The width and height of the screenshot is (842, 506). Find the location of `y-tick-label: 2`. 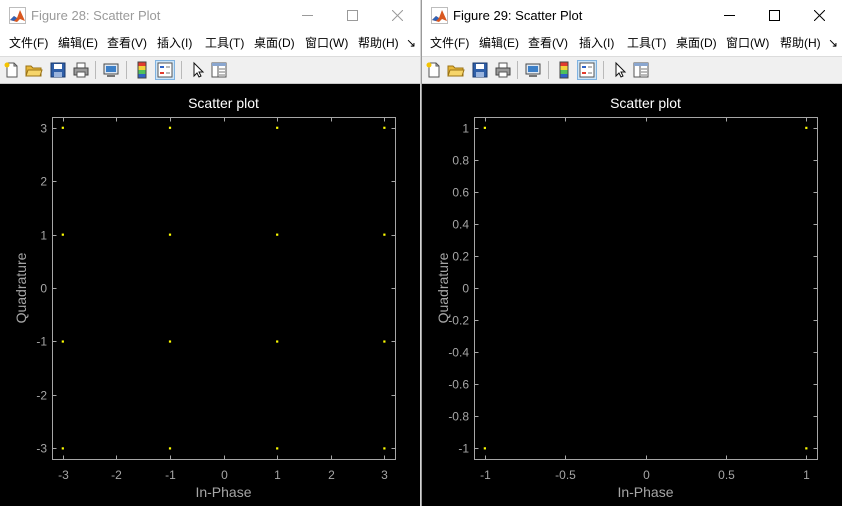

y-tick-label: 2 is located at coordinates (43, 182).